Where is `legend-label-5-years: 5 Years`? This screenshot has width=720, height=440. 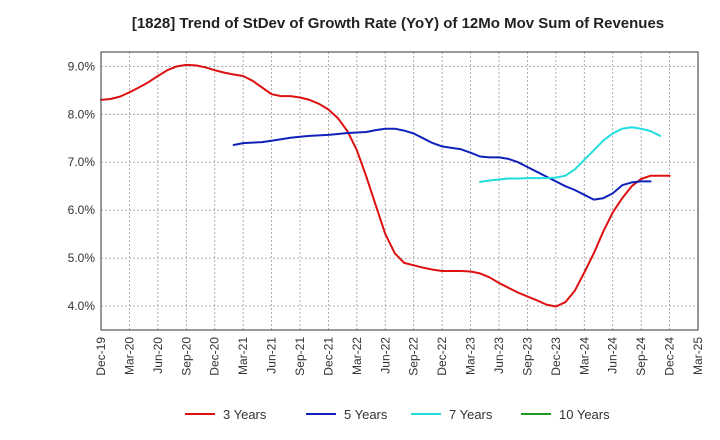 legend-label-5-years: 5 Years is located at coordinates (366, 414).